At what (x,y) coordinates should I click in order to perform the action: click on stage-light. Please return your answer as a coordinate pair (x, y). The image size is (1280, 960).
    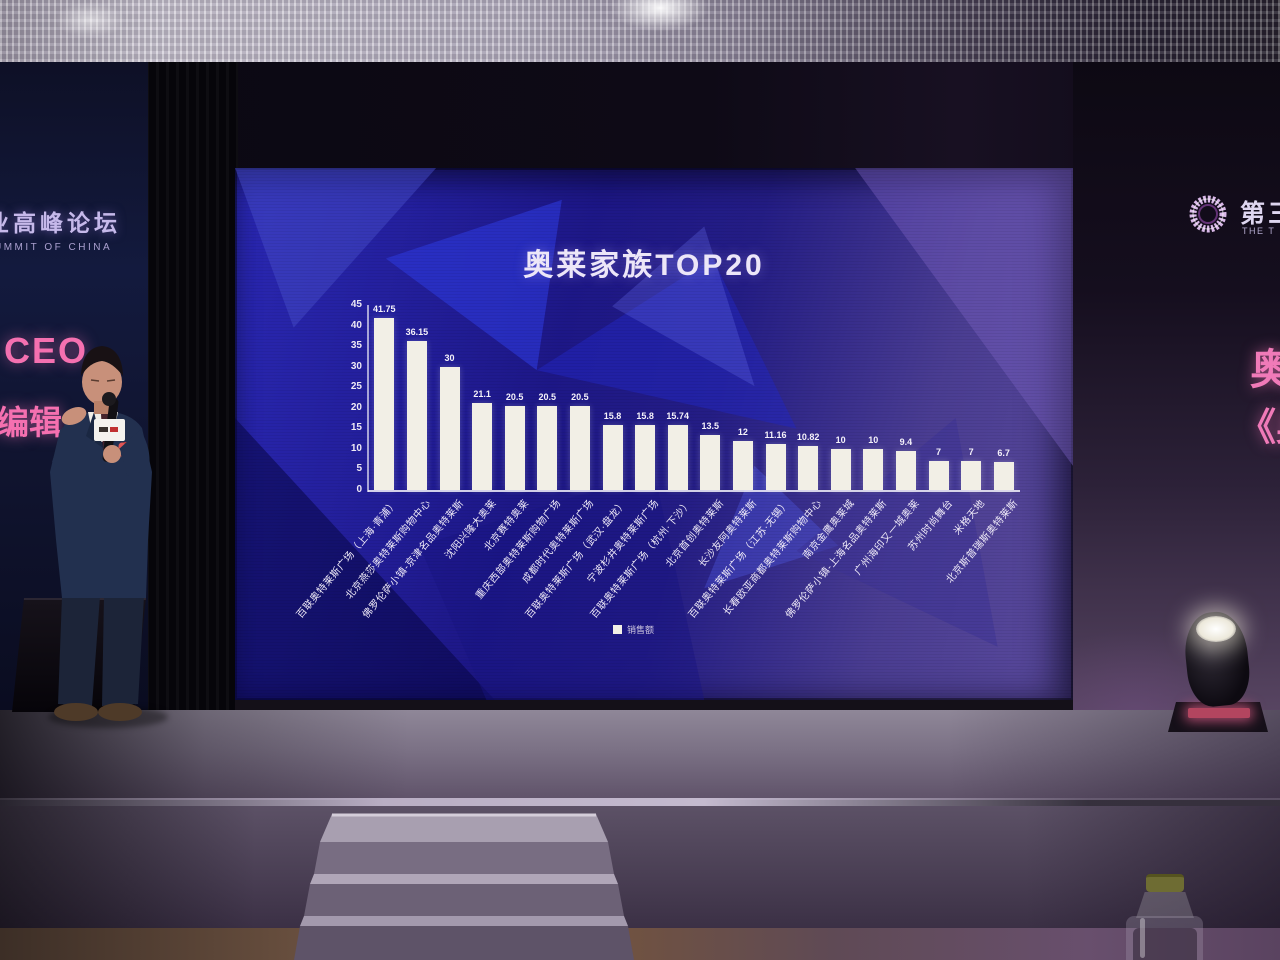
    Looking at the image, I should click on (1218, 672).